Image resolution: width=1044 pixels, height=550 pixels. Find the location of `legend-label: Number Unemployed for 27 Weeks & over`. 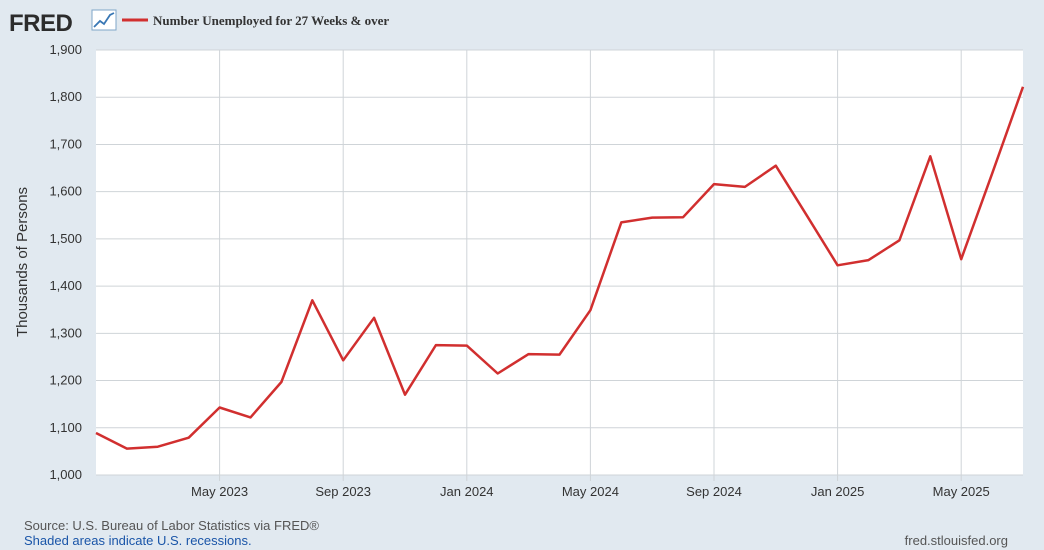

legend-label: Number Unemployed for 27 Weeks & over is located at coordinates (271, 20).